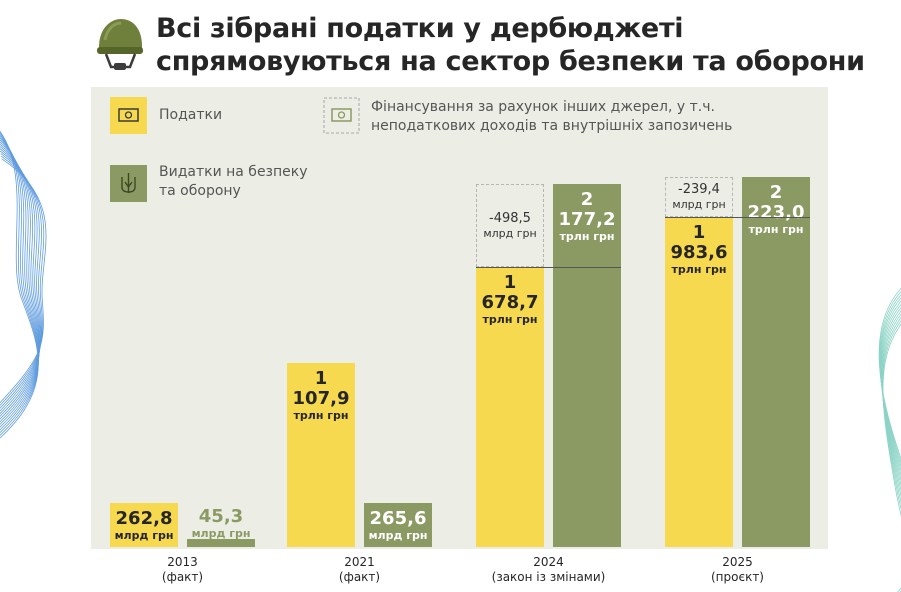  Describe the element at coordinates (737, 562) in the screenshot. I see `x-axis-year: 2025` at that location.